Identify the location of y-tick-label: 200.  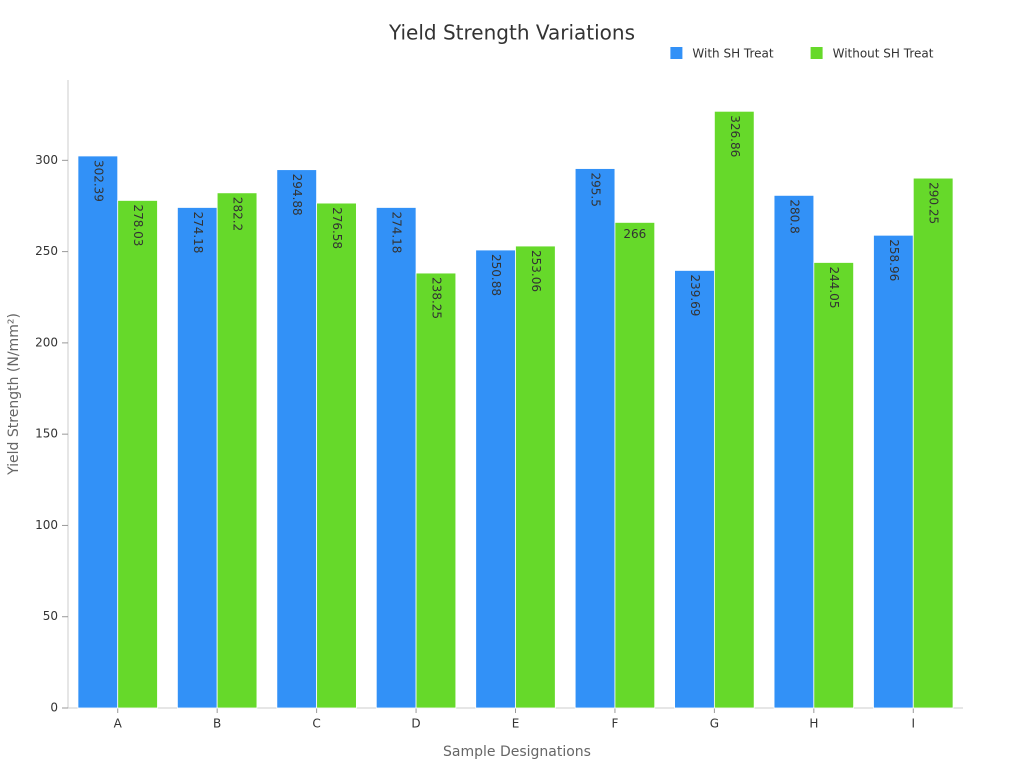
(46, 342).